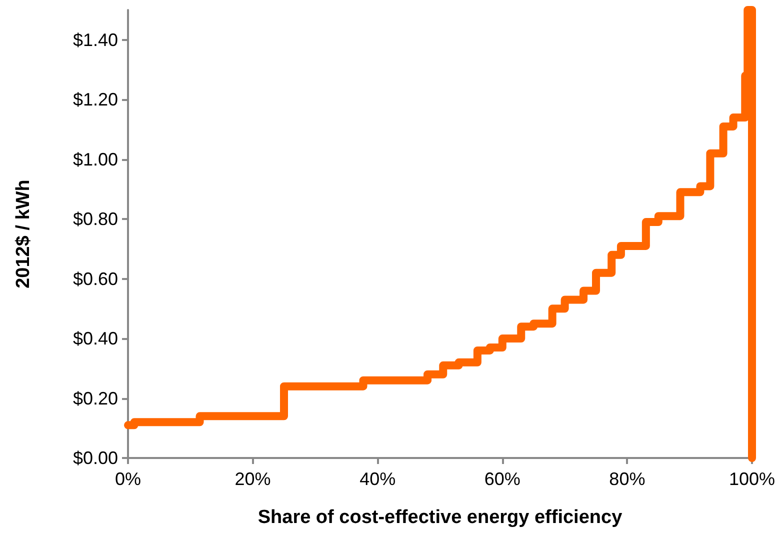 The height and width of the screenshot is (541, 783). What do you see at coordinates (95, 458) in the screenshot?
I see `y-tick-label: $0.00` at bounding box center [95, 458].